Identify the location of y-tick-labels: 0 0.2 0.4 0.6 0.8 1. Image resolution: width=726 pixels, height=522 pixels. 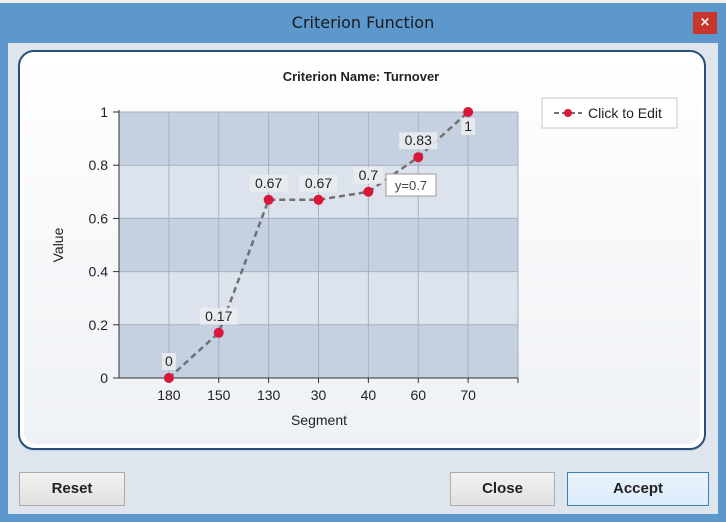
(99, 245).